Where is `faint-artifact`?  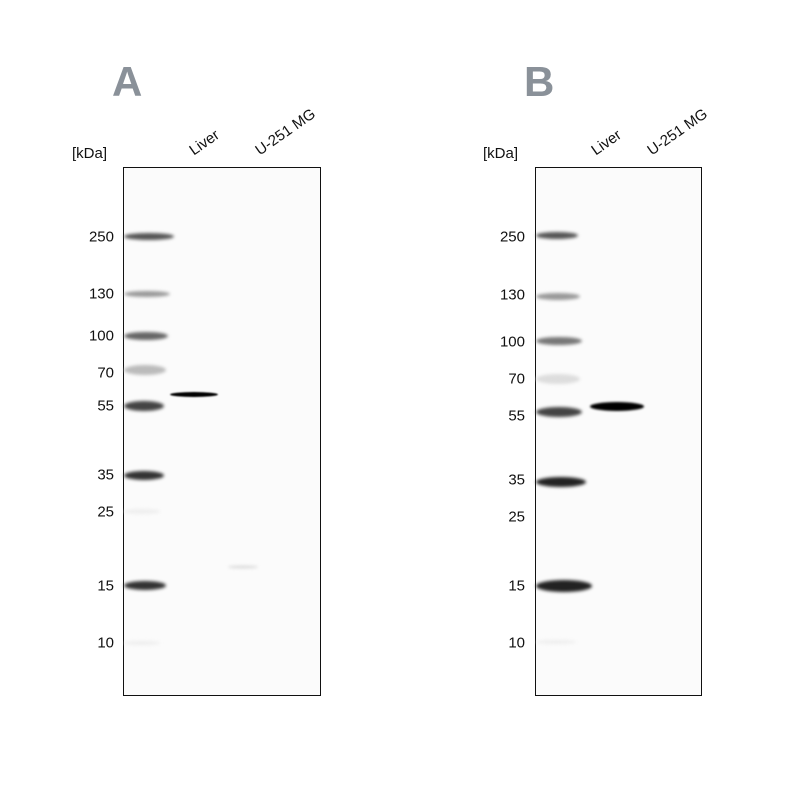
faint-artifact is located at coordinates (243, 567).